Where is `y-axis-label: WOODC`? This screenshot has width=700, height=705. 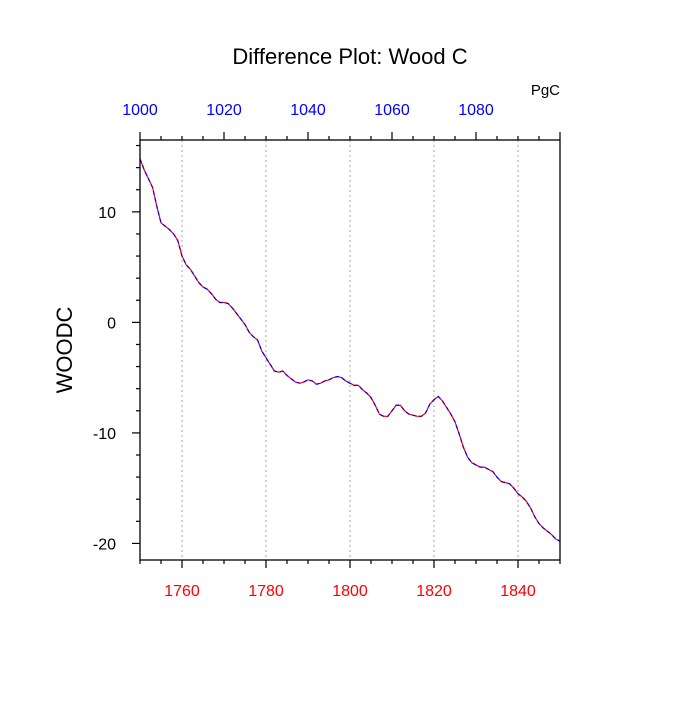
y-axis-label: WOODC is located at coordinates (64, 350).